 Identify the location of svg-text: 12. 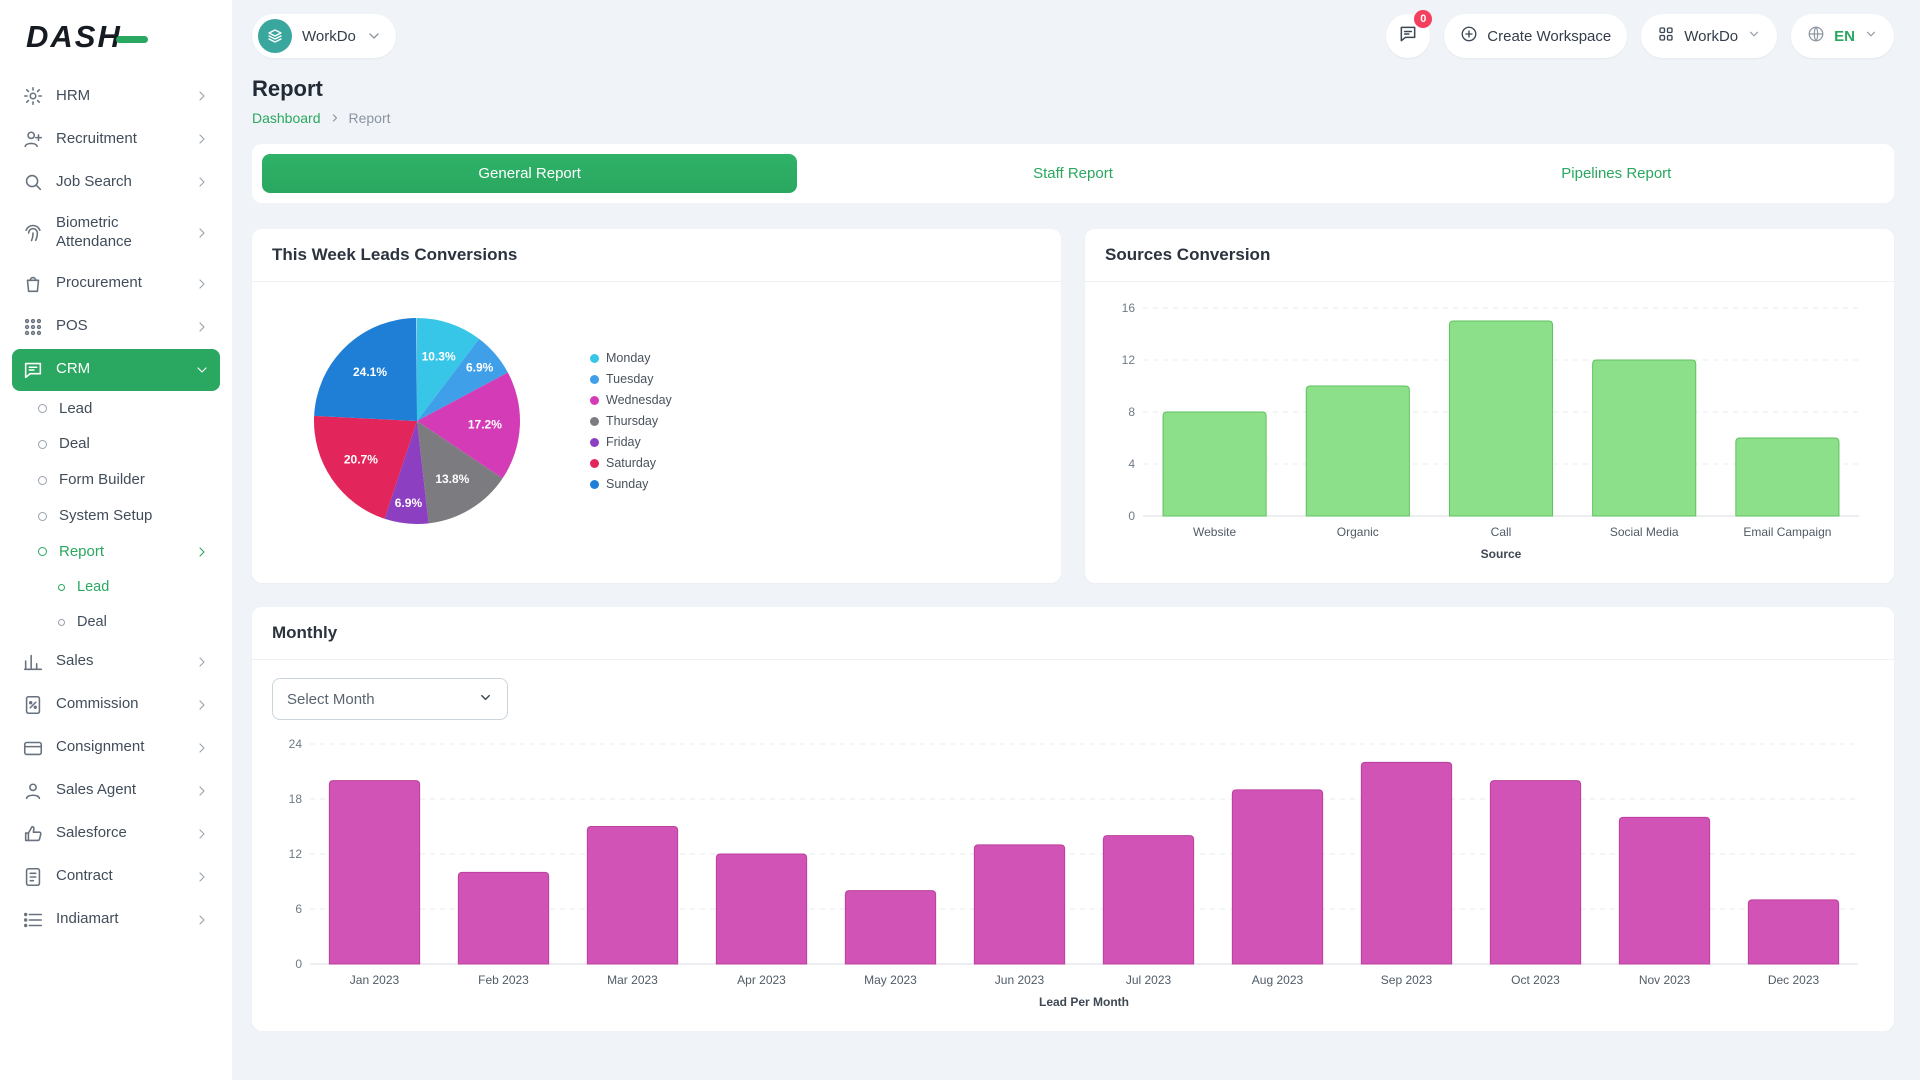
(296, 854).